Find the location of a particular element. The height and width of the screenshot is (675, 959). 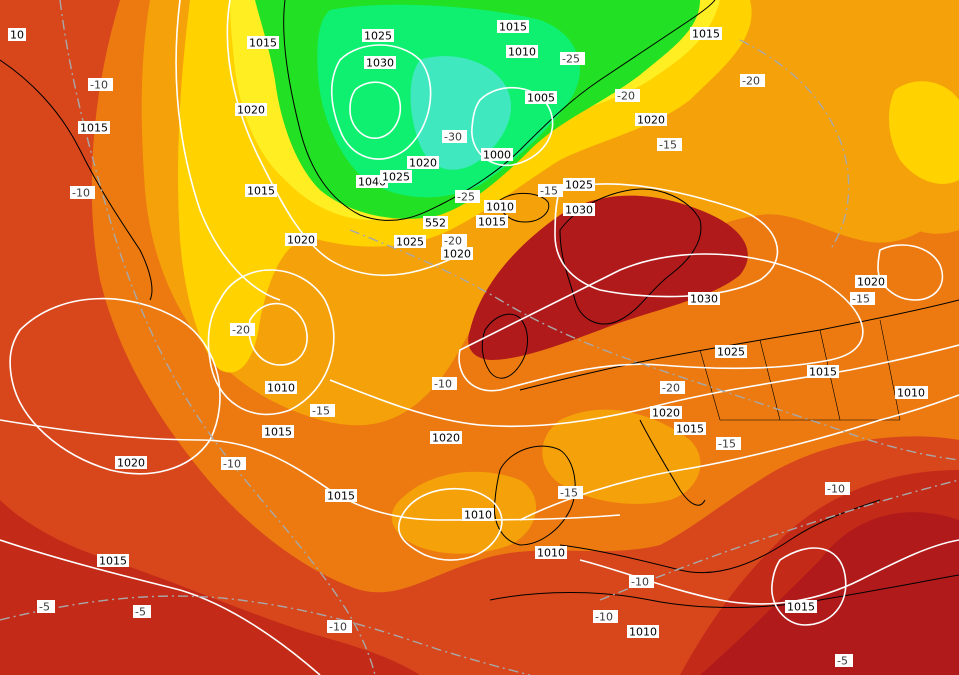

pressure-label-text: 1040 is located at coordinates (372, 182).